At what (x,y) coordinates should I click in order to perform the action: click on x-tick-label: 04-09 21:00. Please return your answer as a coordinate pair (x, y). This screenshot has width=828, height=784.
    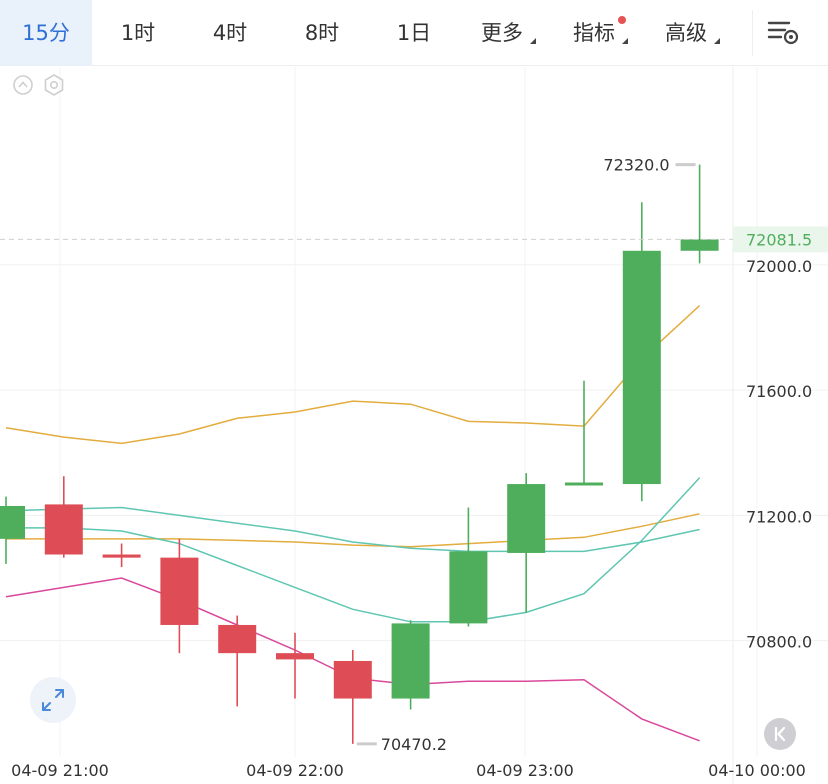
    Looking at the image, I should click on (60, 770).